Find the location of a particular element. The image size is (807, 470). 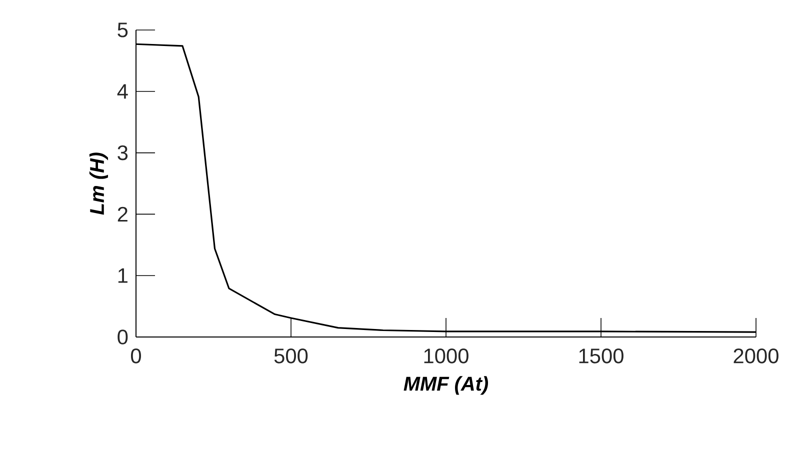

x-tick-label: 1000 is located at coordinates (446, 356).